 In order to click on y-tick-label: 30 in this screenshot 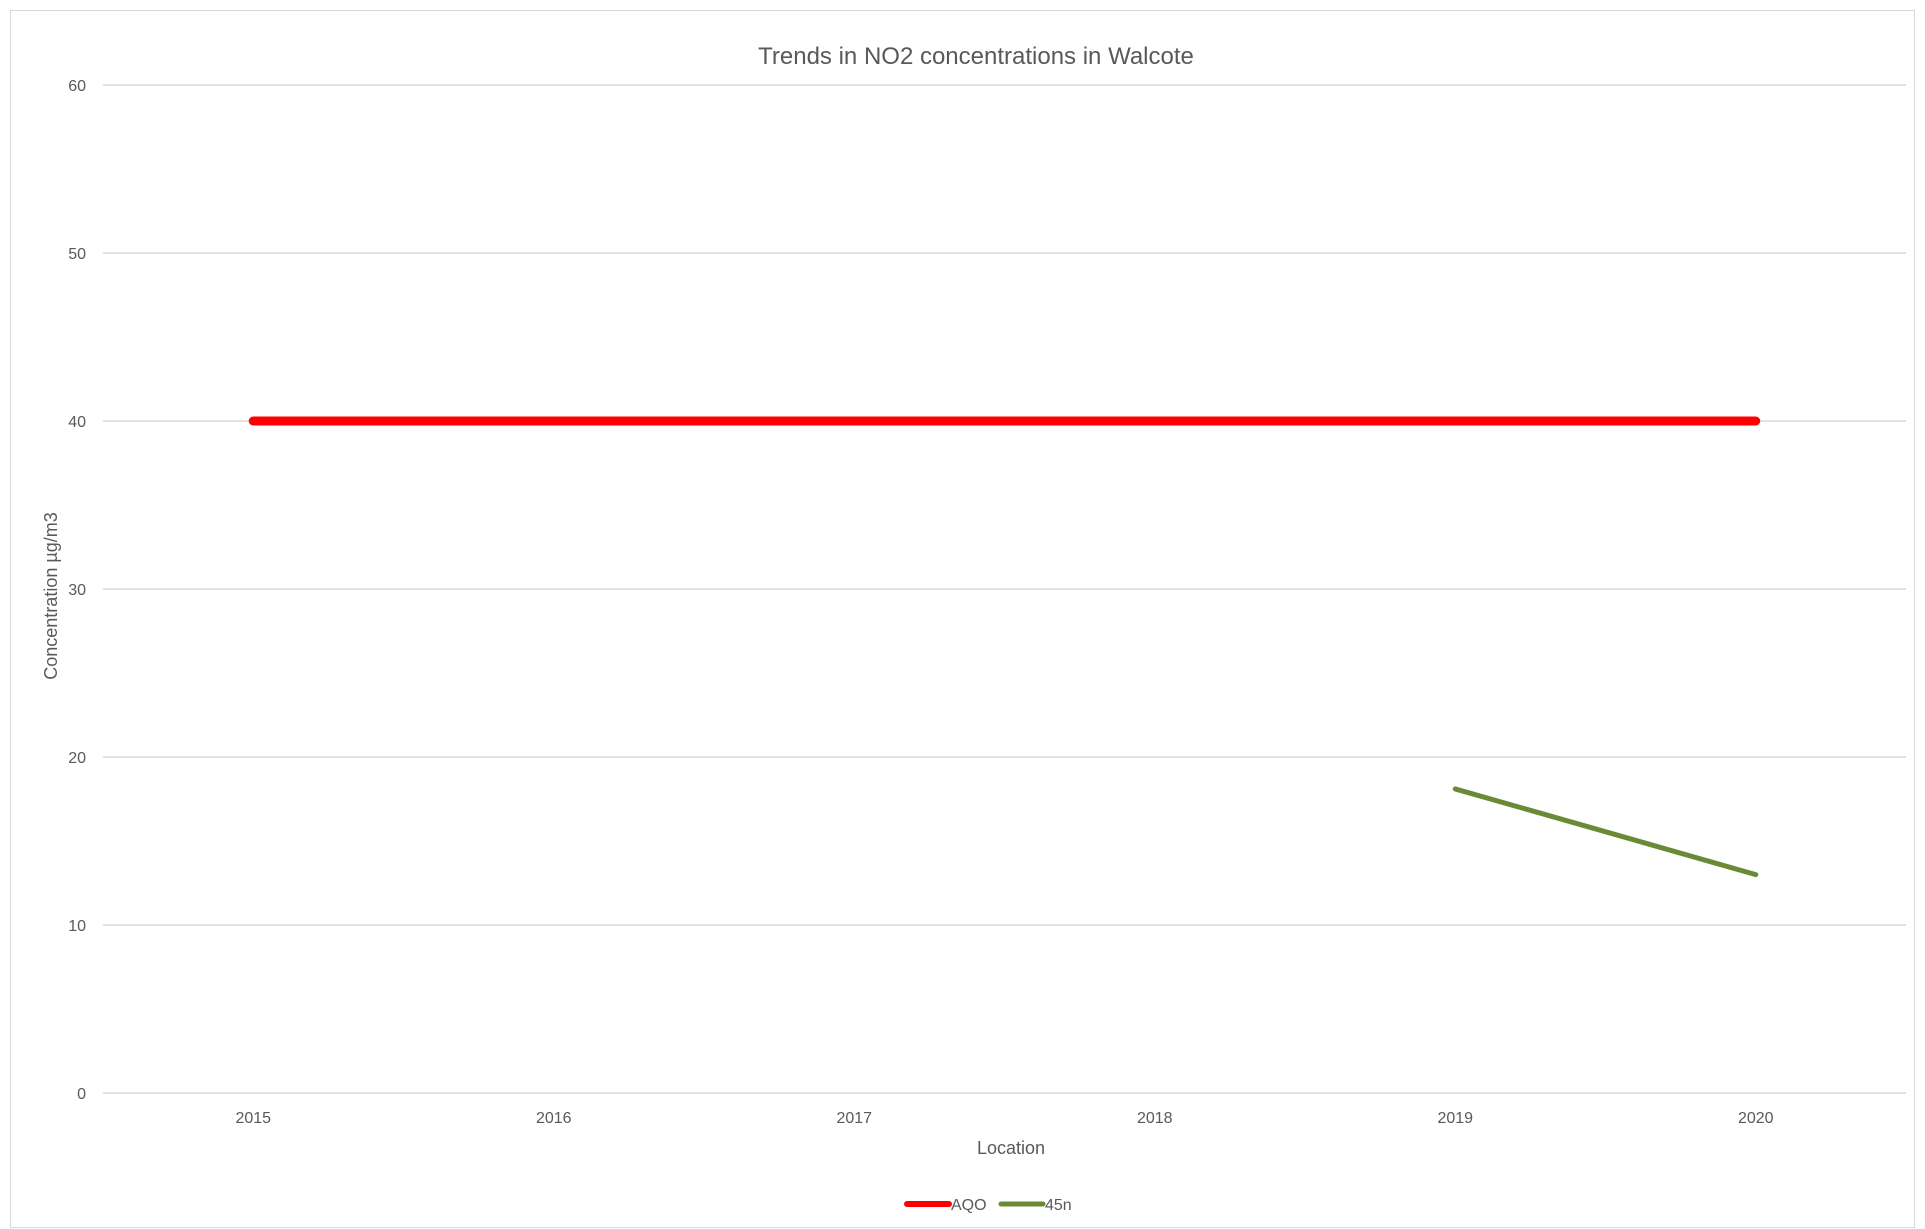, I will do `click(77, 590)`.